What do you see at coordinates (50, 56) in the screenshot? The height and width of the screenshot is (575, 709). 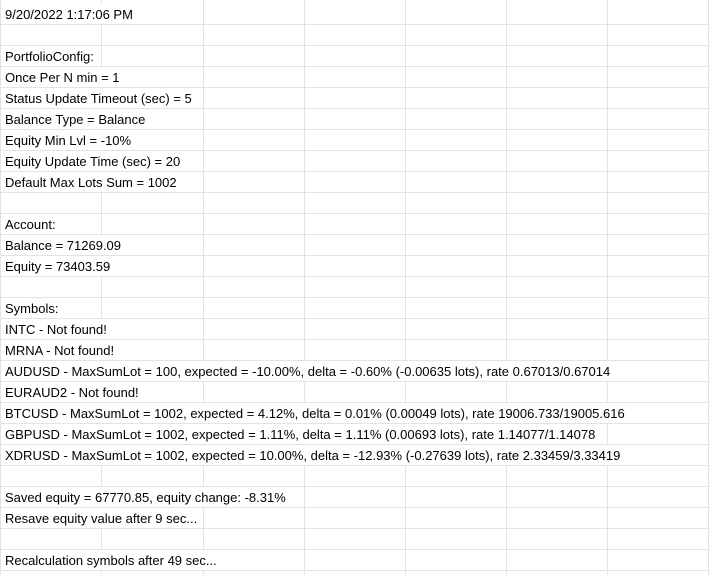 I see `portfolio-config-header-cell: PortfolioConfig:` at bounding box center [50, 56].